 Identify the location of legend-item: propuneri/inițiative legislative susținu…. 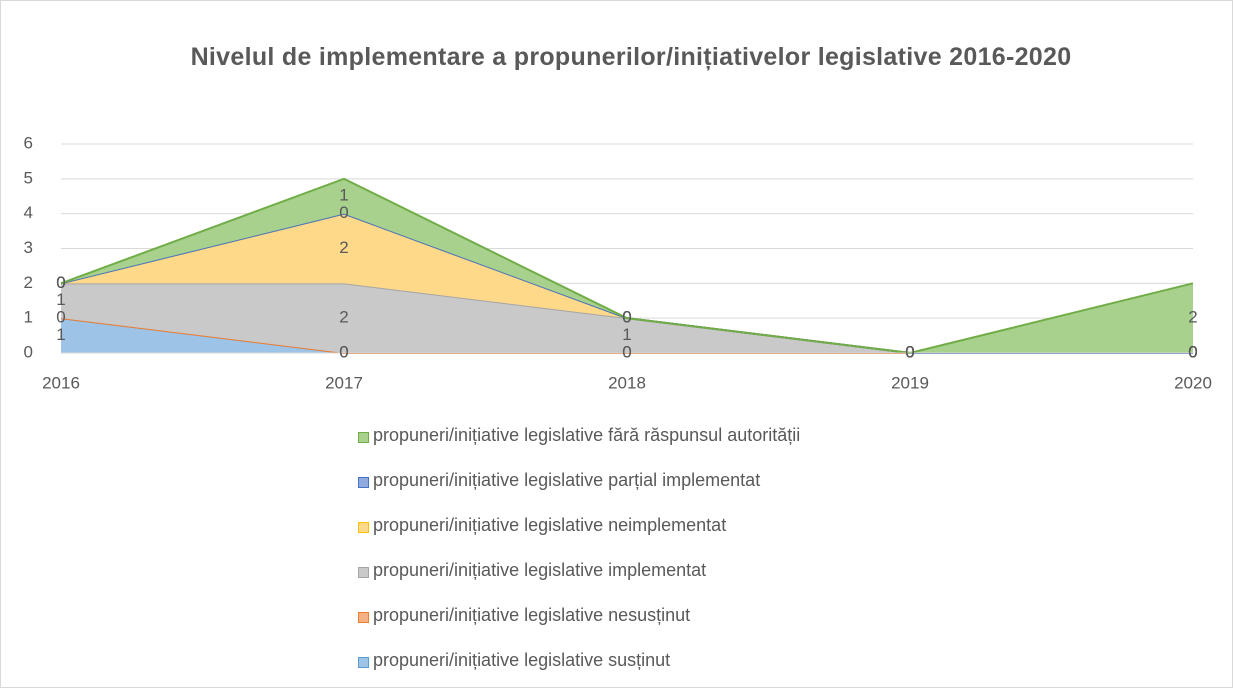
(579, 668).